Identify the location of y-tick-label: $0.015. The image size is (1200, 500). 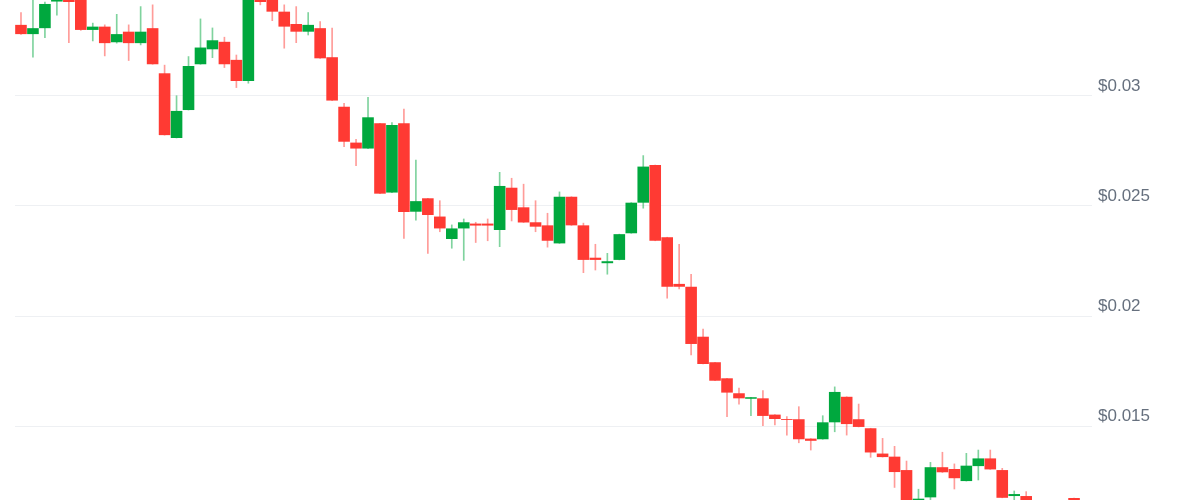
(1124, 415).